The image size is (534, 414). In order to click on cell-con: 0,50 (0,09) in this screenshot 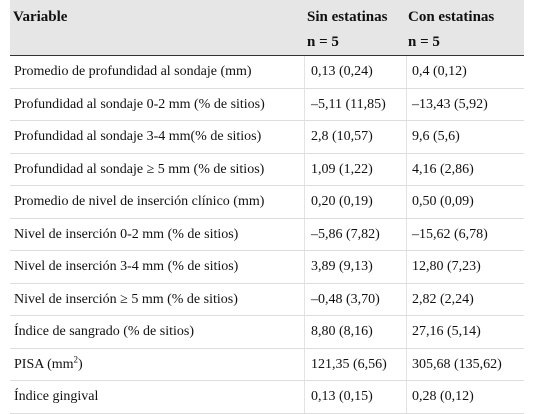, I will do `click(443, 201)`.